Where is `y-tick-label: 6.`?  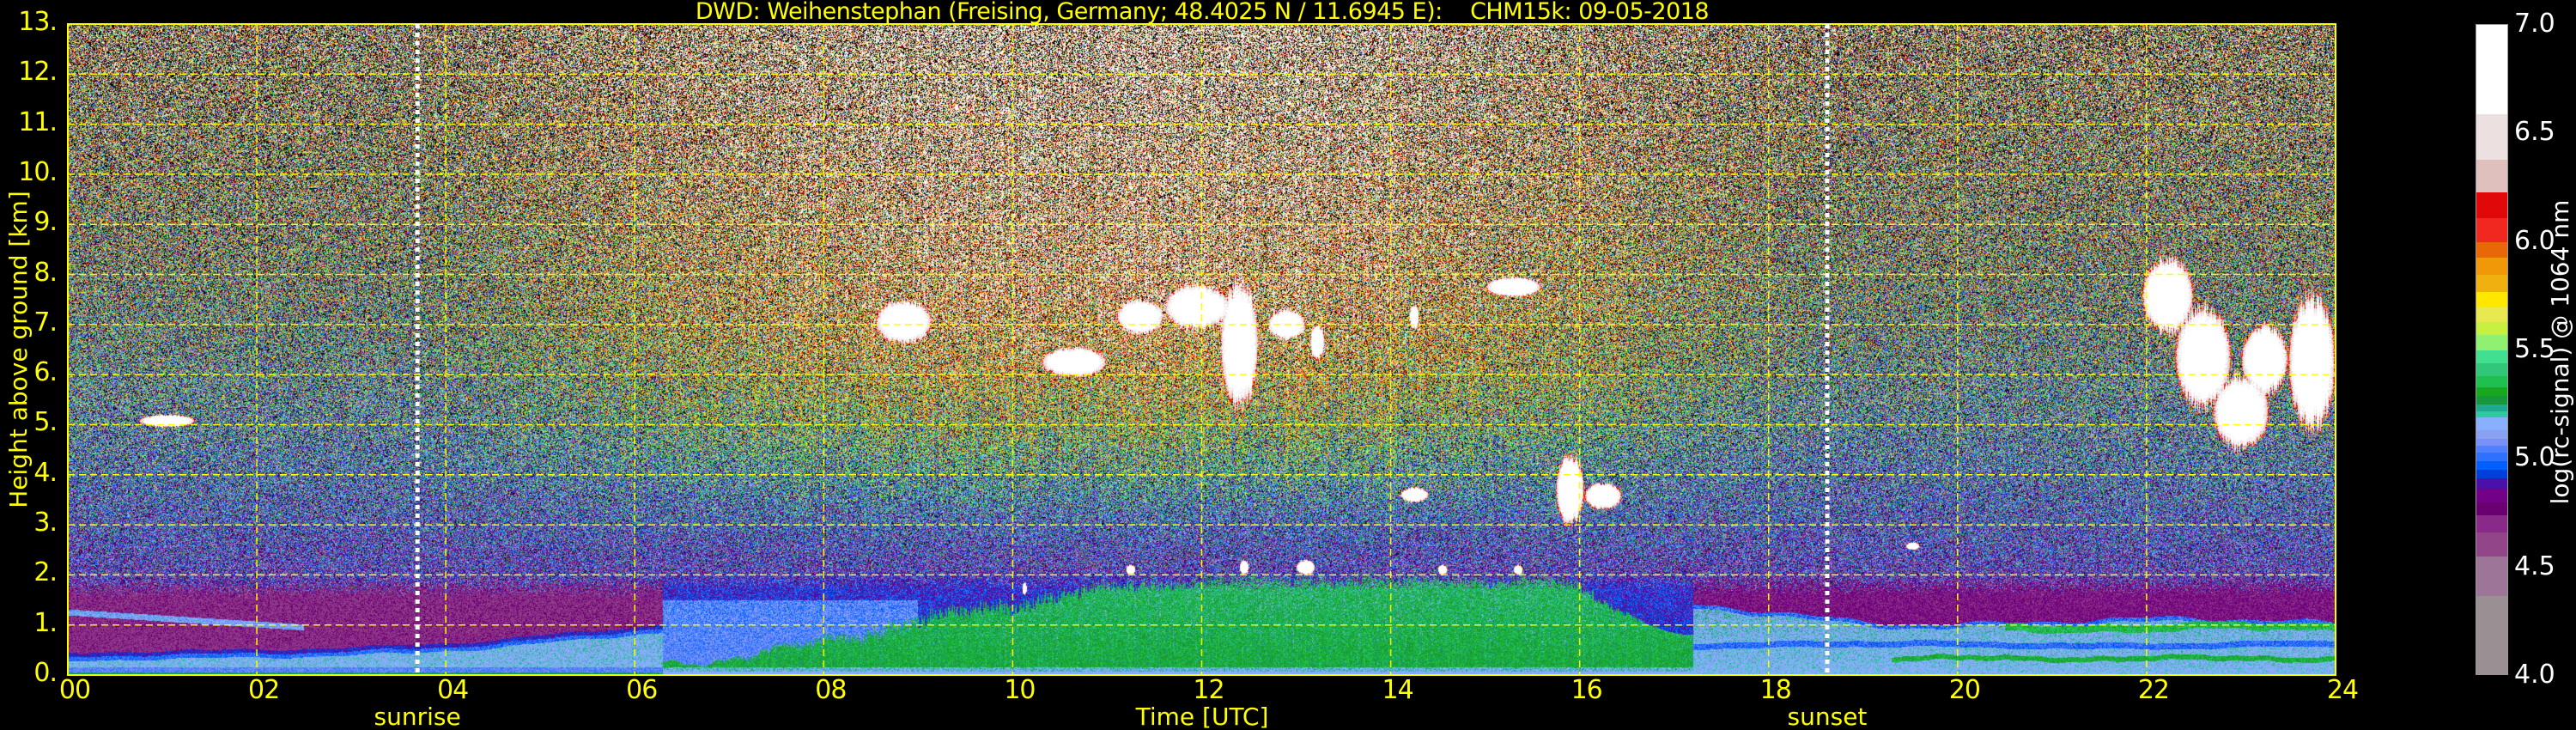 y-tick-label: 6. is located at coordinates (45, 372).